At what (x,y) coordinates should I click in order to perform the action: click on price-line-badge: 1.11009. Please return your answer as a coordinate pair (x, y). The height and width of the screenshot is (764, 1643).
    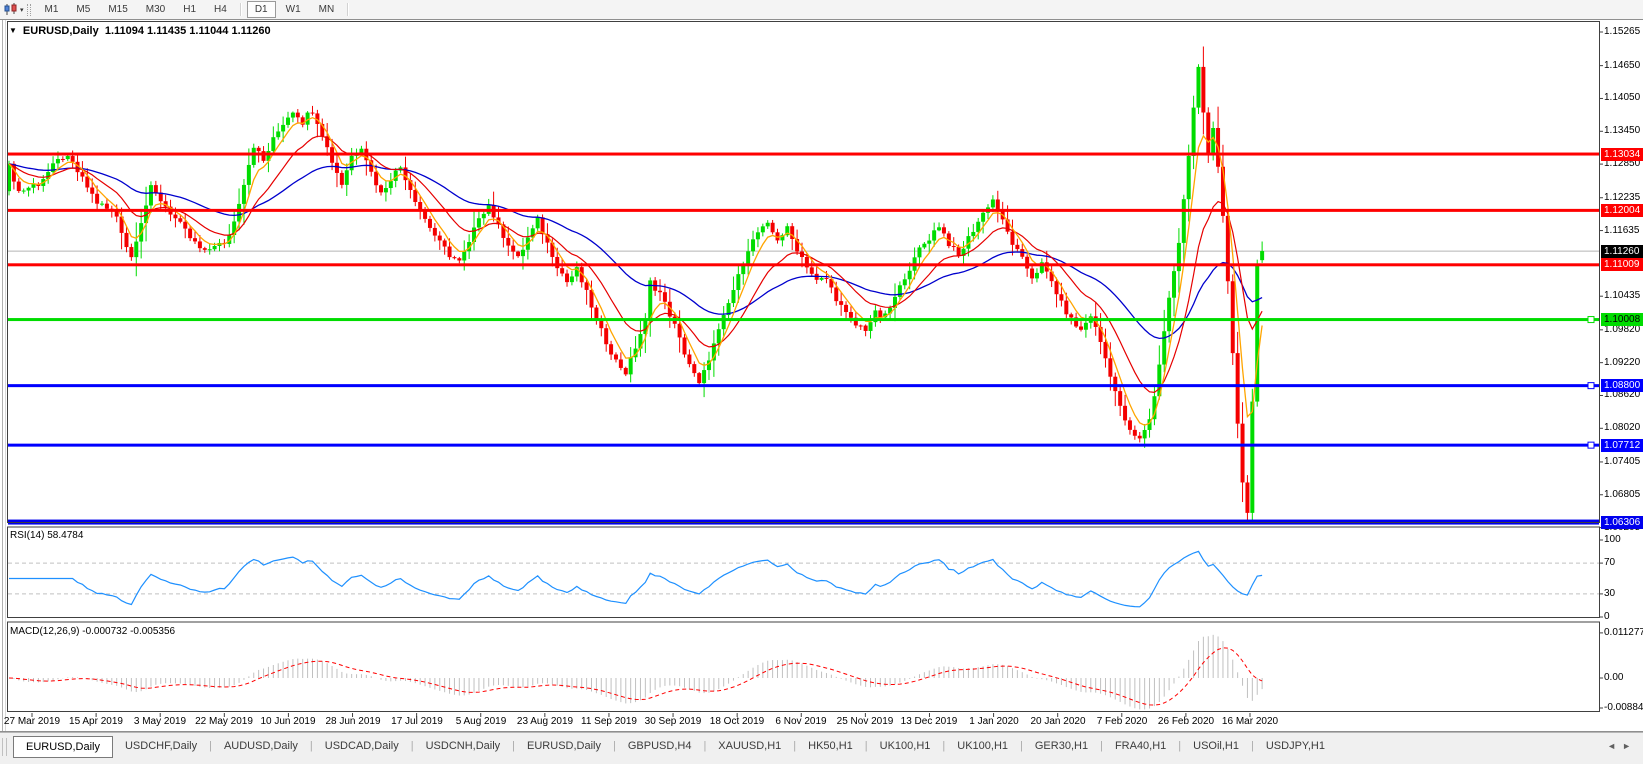
    Looking at the image, I should click on (1622, 264).